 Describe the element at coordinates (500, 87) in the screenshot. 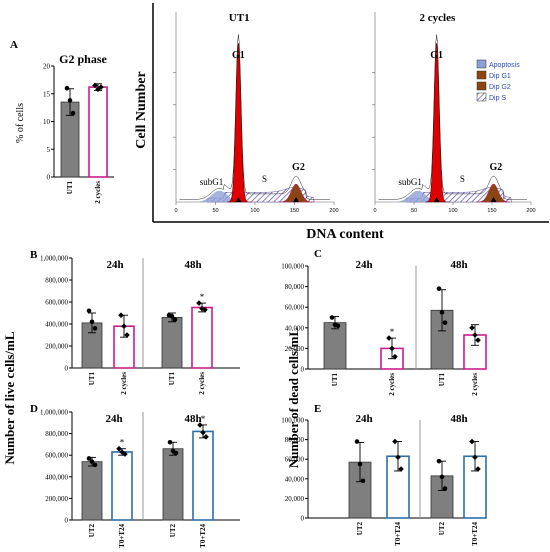

I see `legend-dip-g2: Dip G2` at that location.